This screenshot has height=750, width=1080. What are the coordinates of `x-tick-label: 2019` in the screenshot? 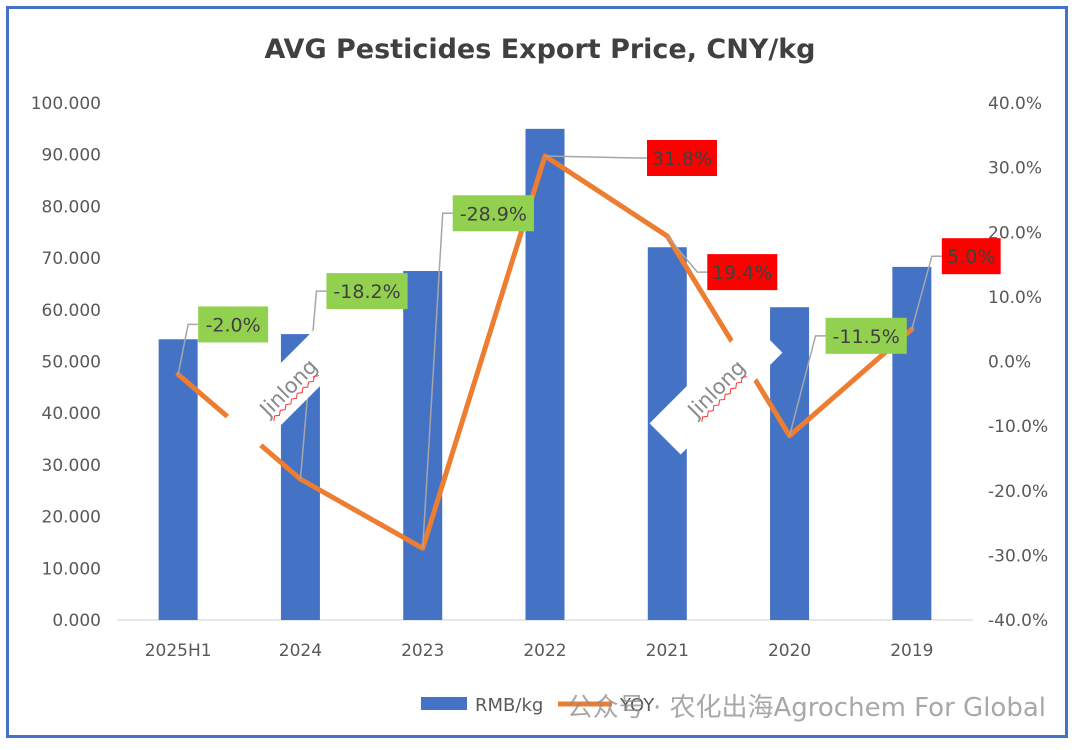 It's located at (911, 651).